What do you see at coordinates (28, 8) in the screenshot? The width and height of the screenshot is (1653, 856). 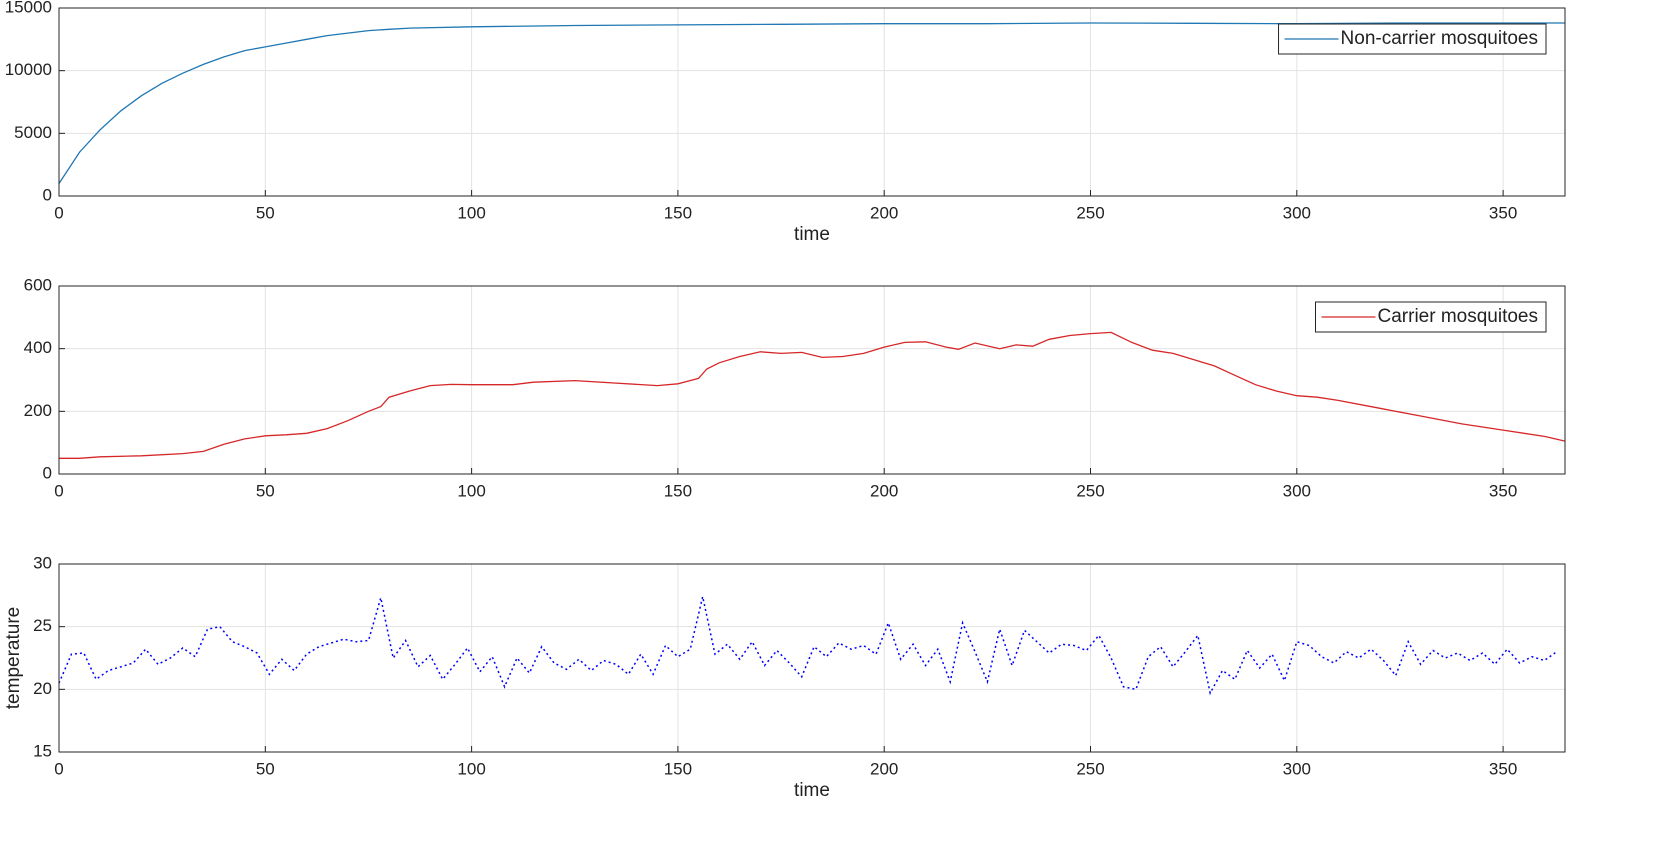 I see `y-tick-label: 15000` at bounding box center [28, 8].